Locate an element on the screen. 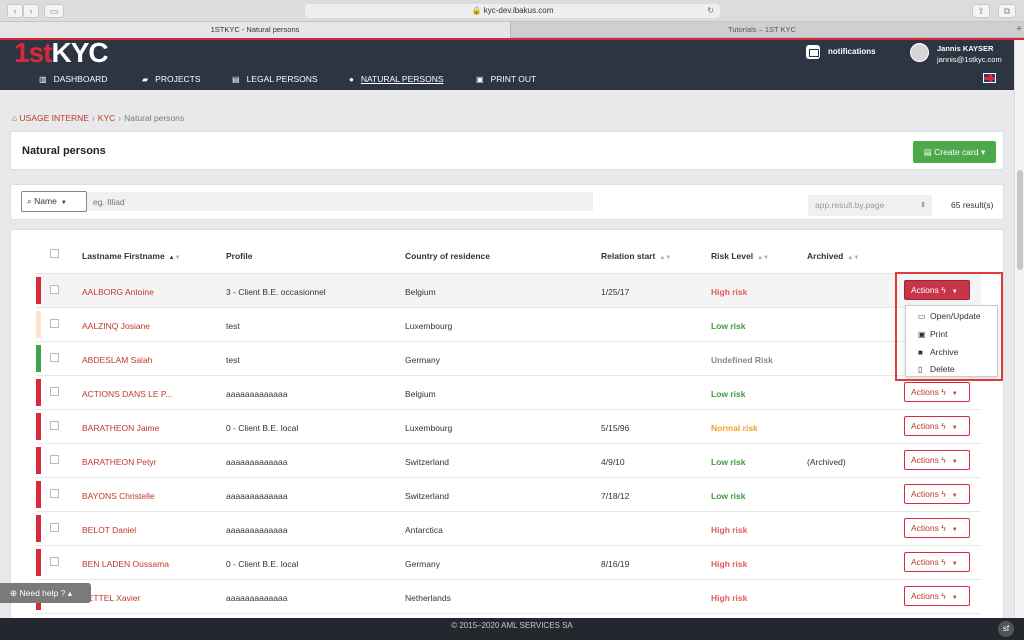 This screenshot has width=1024, height=640. nav-print-out: ▣ PRINT OUT is located at coordinates (506, 79).